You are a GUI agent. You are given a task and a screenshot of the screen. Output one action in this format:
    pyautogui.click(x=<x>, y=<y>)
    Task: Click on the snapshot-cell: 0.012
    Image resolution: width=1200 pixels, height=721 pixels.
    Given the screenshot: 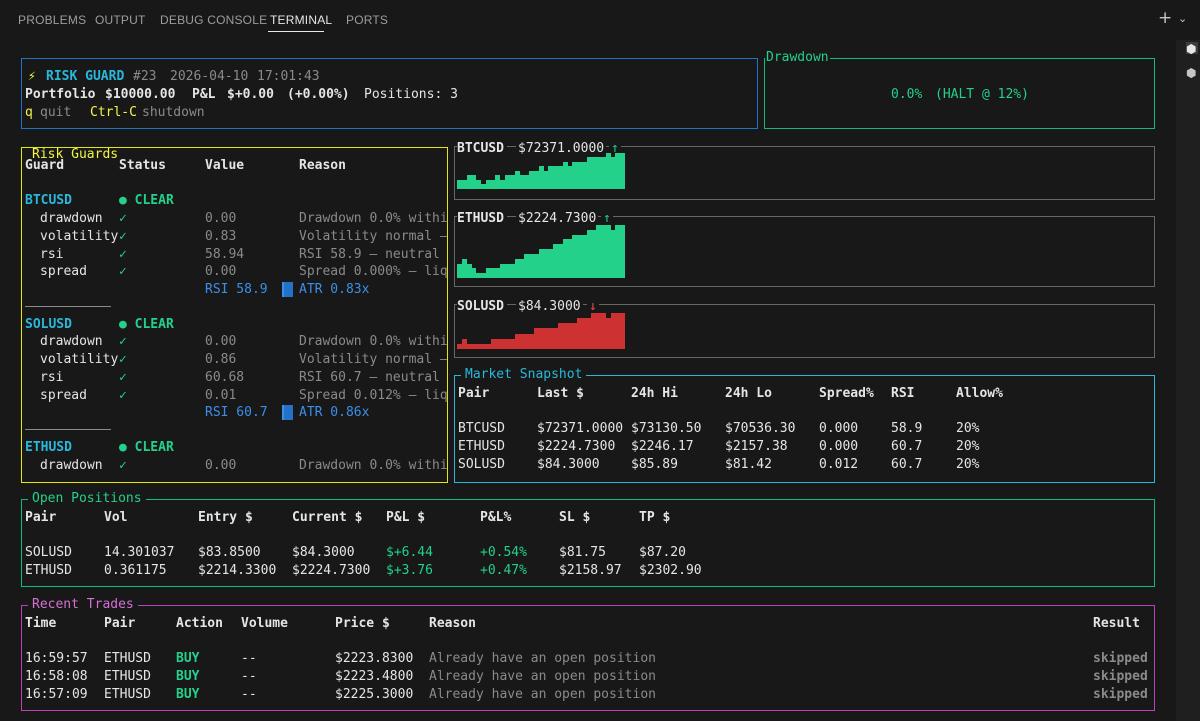 What is the action you would take?
    pyautogui.click(x=839, y=464)
    